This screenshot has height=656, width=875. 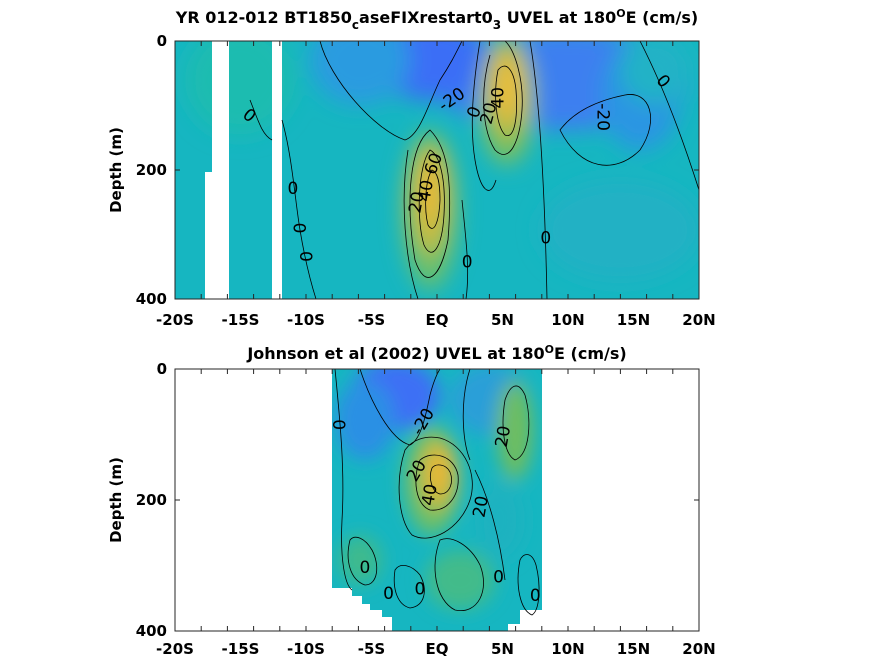 What do you see at coordinates (116, 500) in the screenshot?
I see `y-axis-label-observations: Depth (m)` at bounding box center [116, 500].